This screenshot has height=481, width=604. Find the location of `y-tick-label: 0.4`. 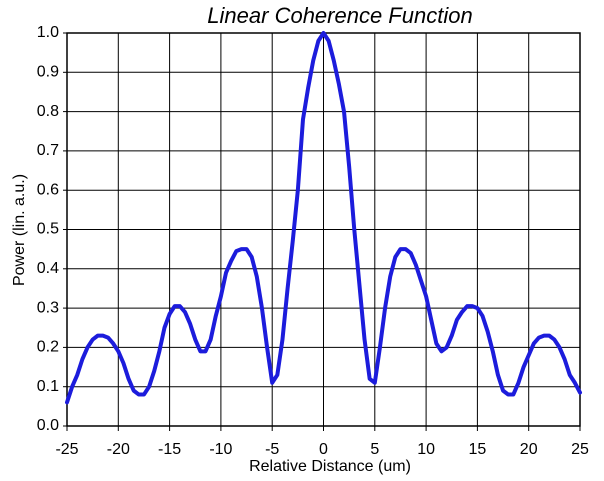

y-tick-label: 0.4 is located at coordinates (48, 268).